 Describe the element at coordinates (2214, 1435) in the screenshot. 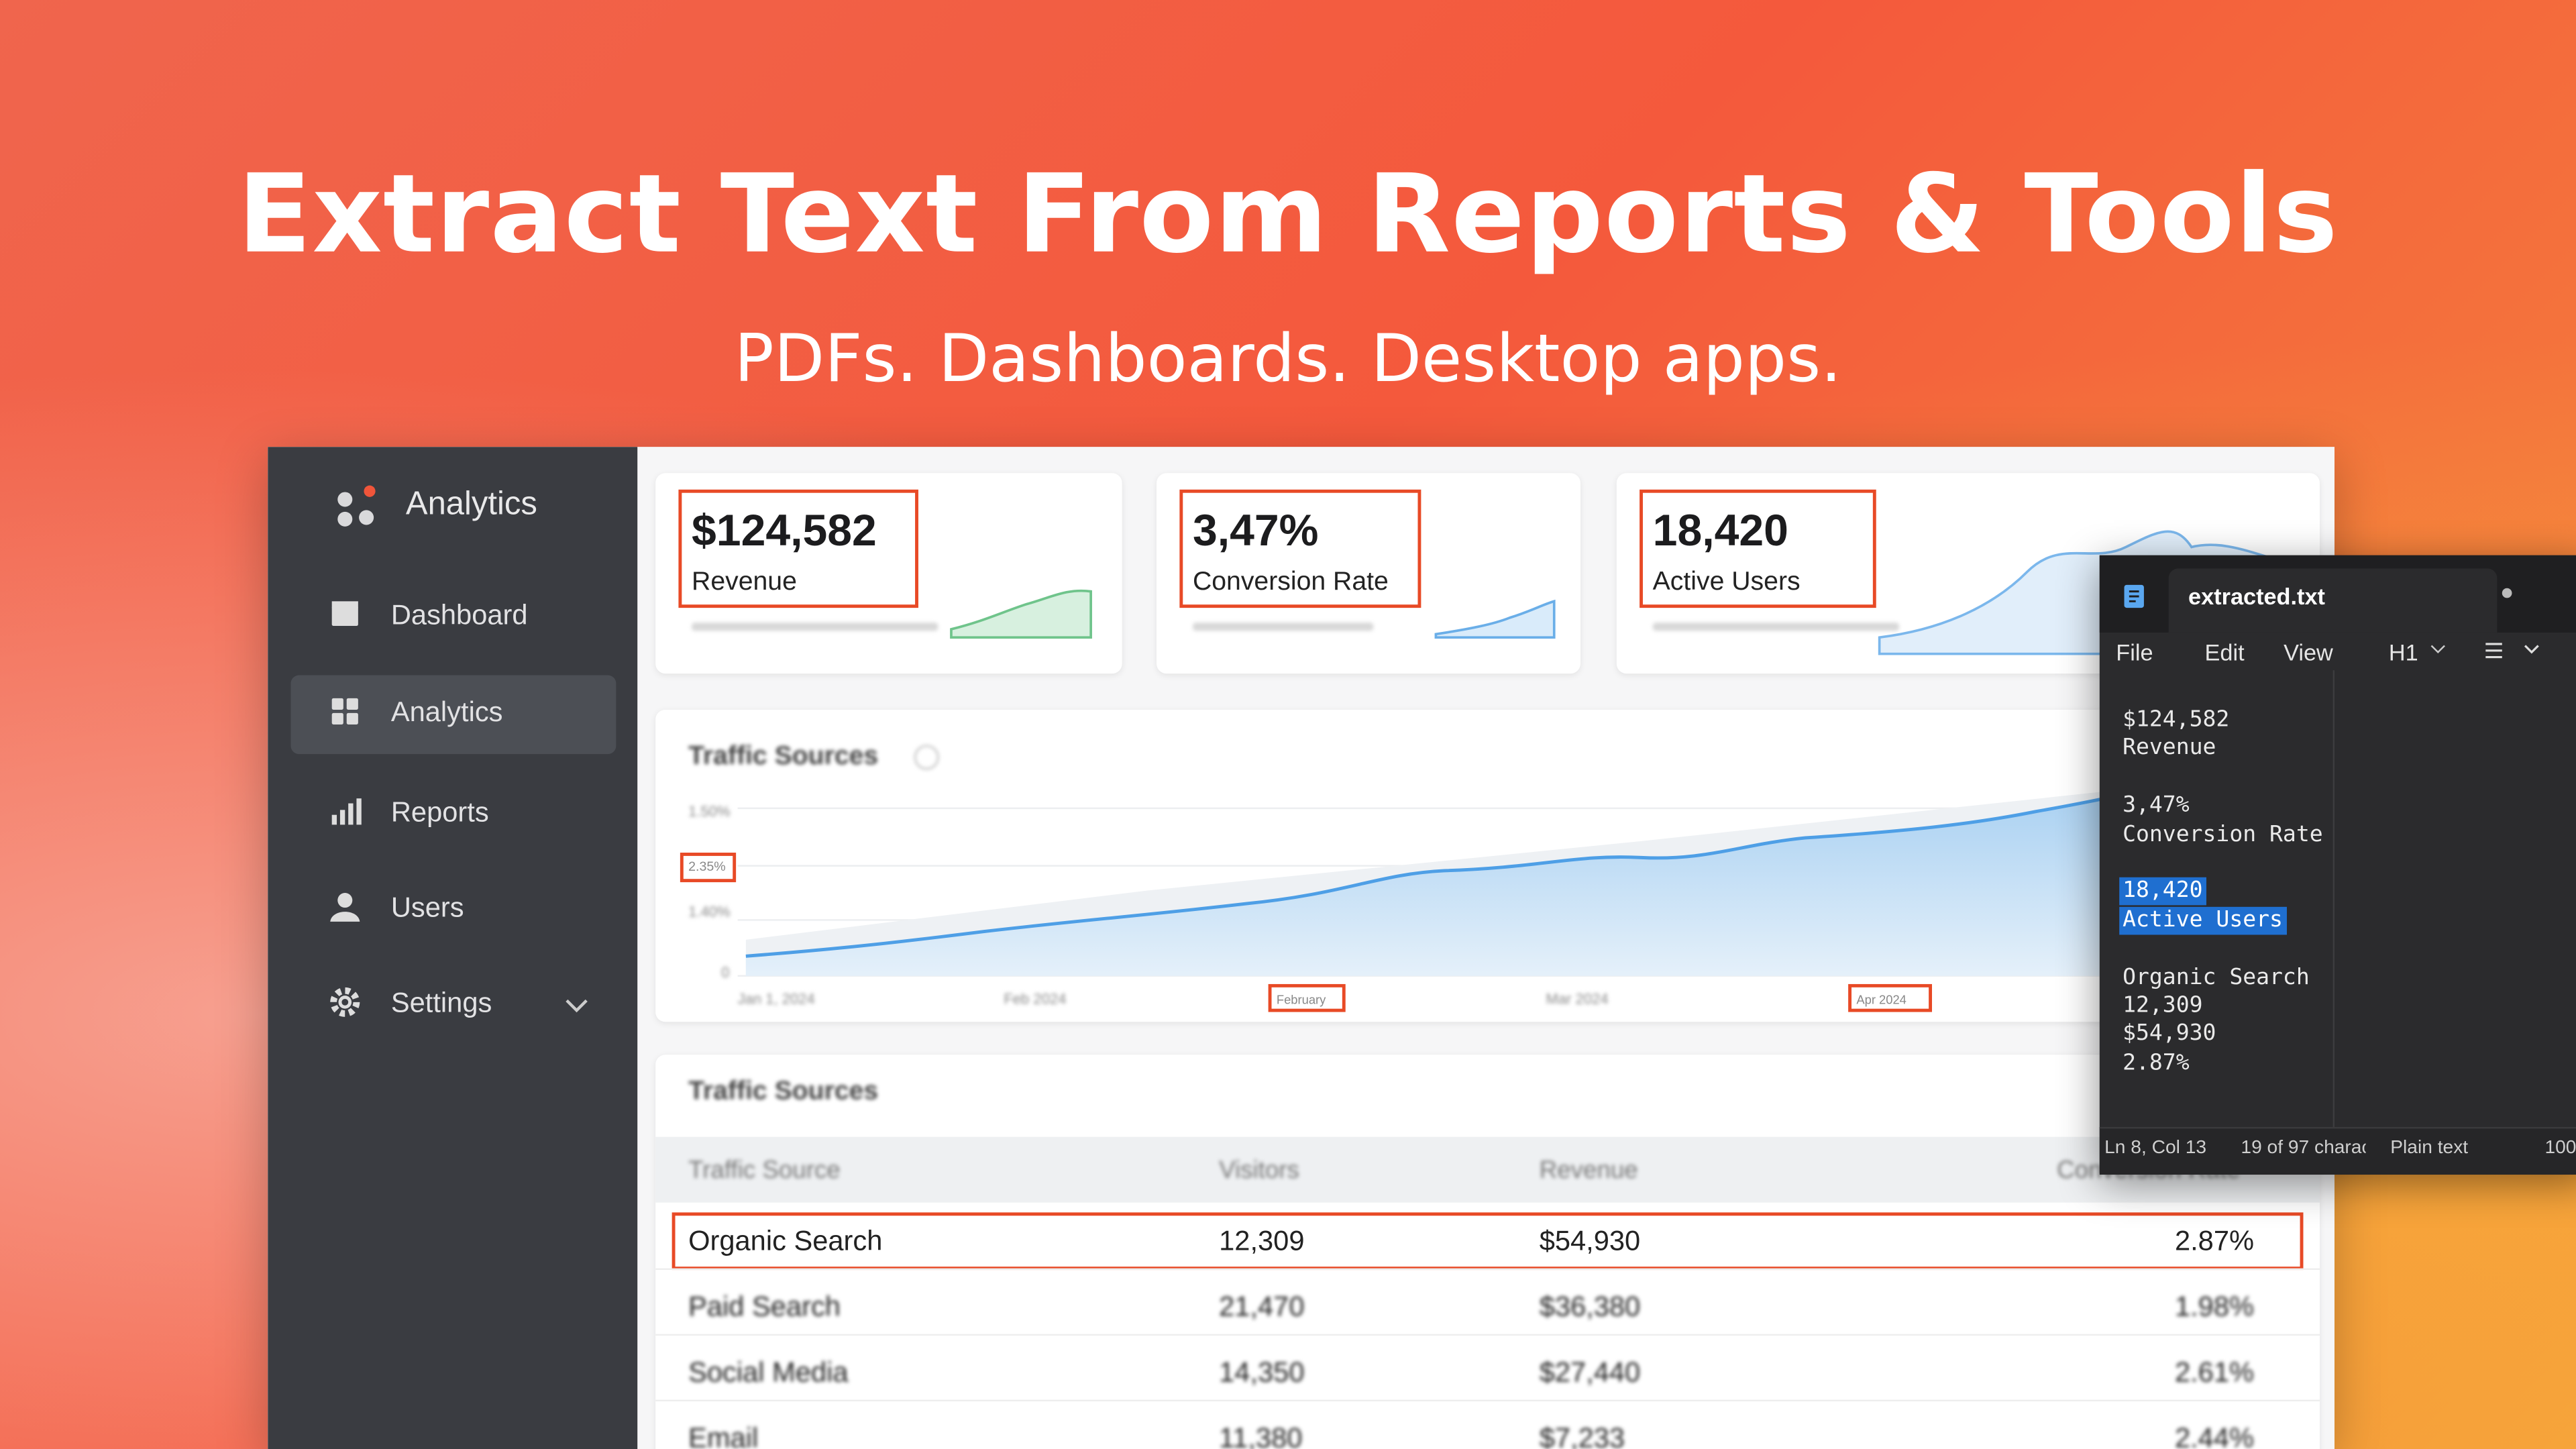

I see `table-cell: 2.44%` at that location.